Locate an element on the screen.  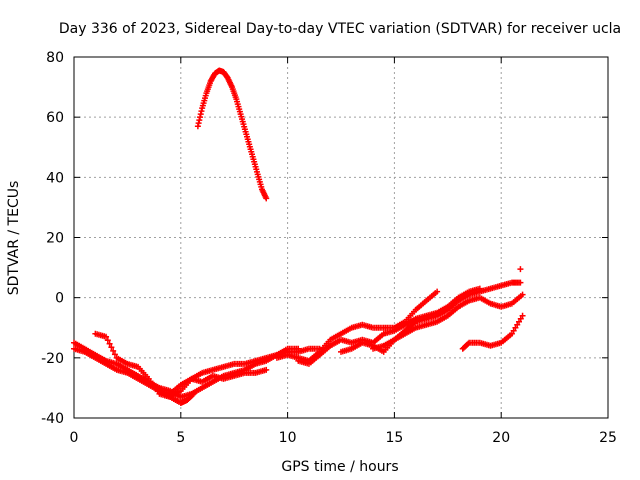
x-axis-label: GPS time / hours is located at coordinates (339, 467).